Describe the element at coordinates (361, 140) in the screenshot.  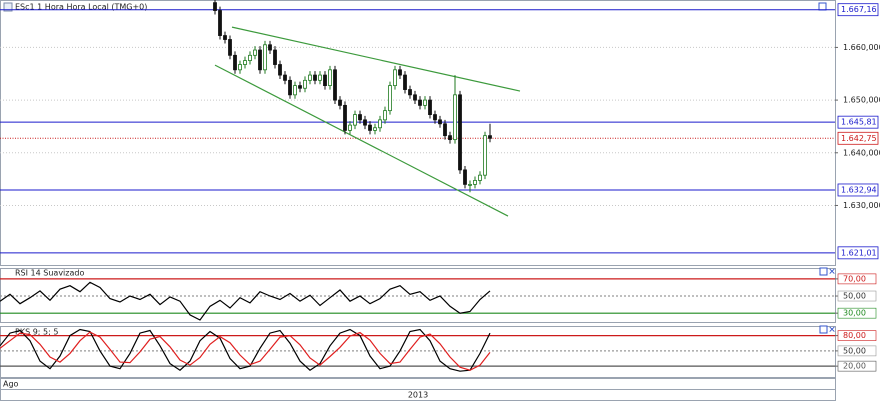
I see `trendline` at that location.